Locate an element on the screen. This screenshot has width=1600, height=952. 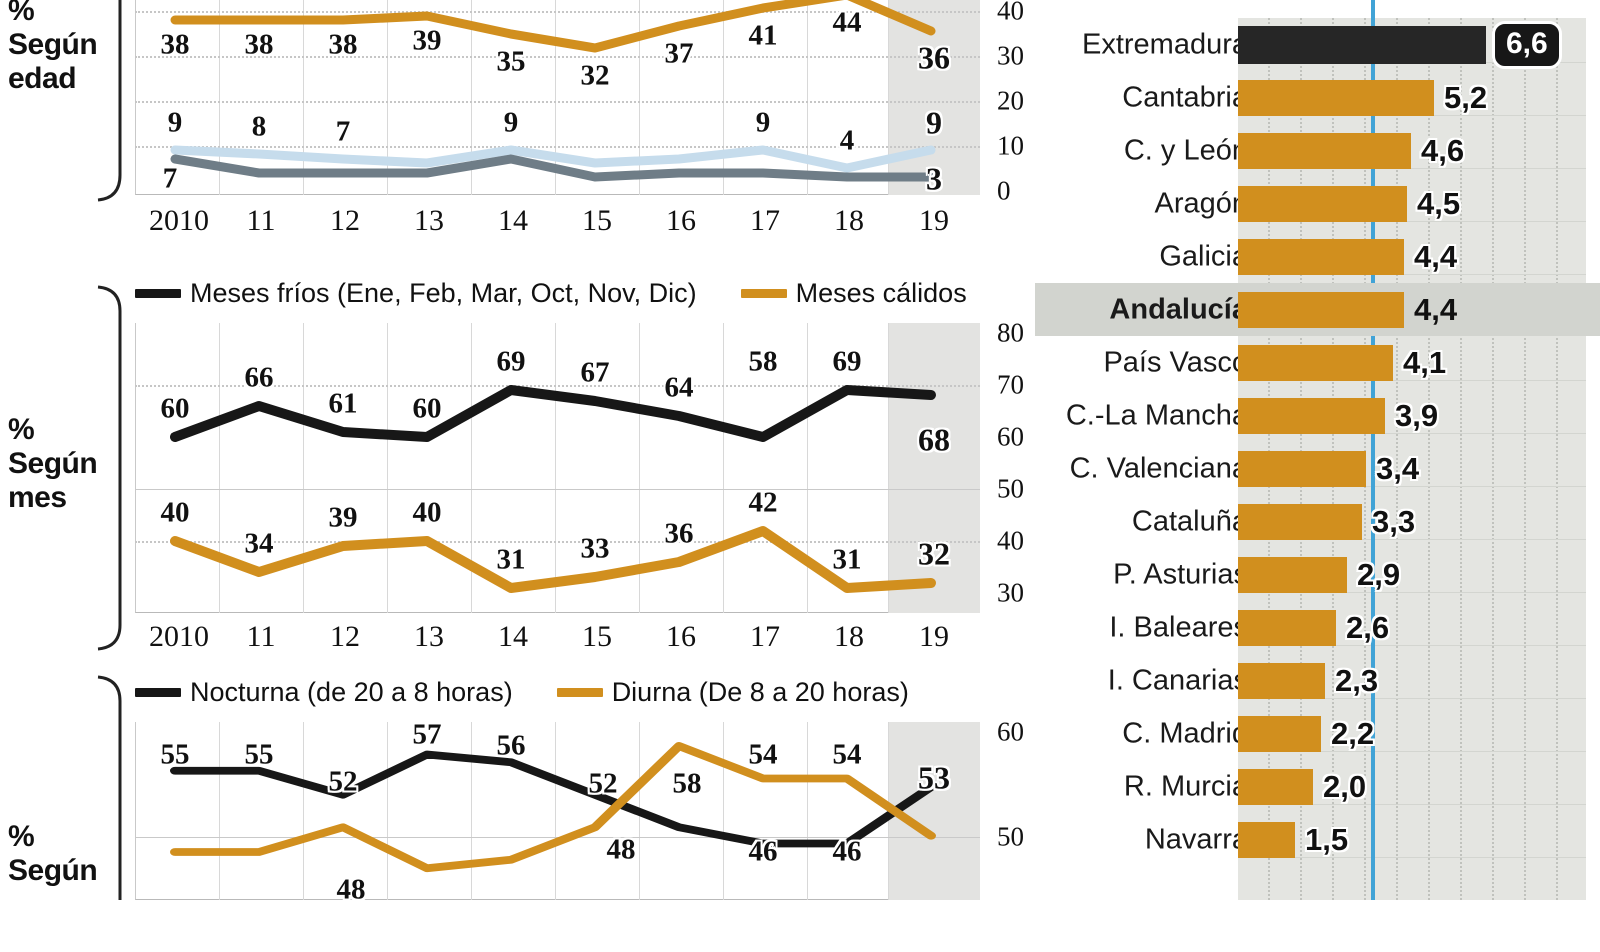
bar-value: 2,2 is located at coordinates (1353, 733).